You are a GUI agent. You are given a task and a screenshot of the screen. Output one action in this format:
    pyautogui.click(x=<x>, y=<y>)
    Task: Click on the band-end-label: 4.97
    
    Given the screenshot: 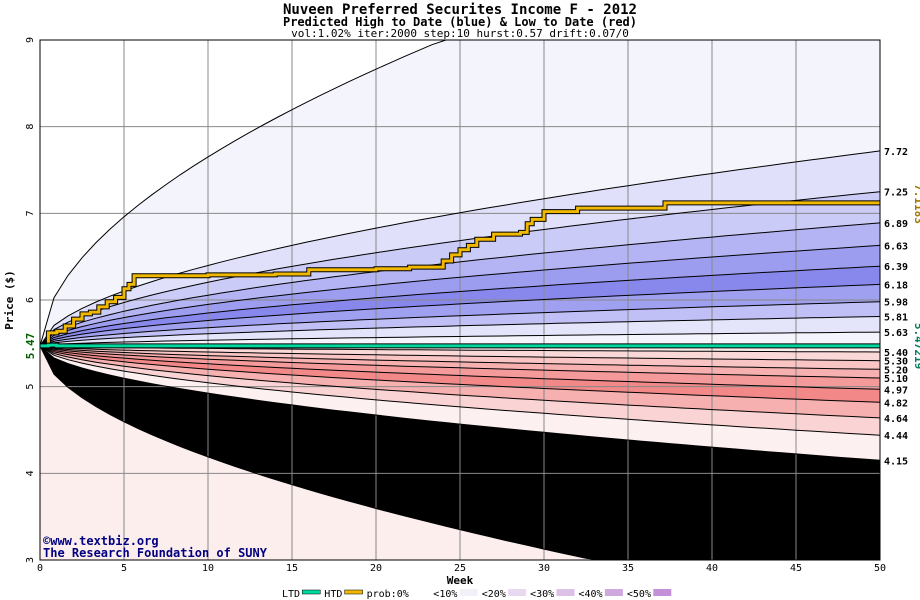 What is the action you would take?
    pyautogui.click(x=896, y=390)
    